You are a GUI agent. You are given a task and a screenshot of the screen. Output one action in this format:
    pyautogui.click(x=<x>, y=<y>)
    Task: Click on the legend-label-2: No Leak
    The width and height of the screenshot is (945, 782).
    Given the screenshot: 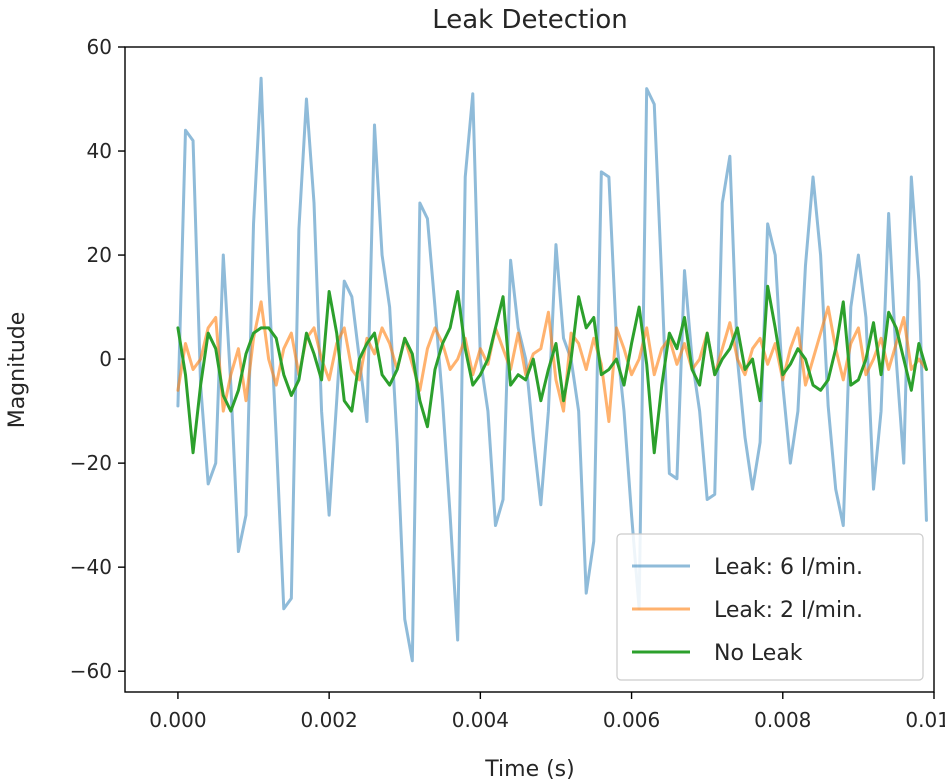 What is the action you would take?
    pyautogui.click(x=758, y=653)
    